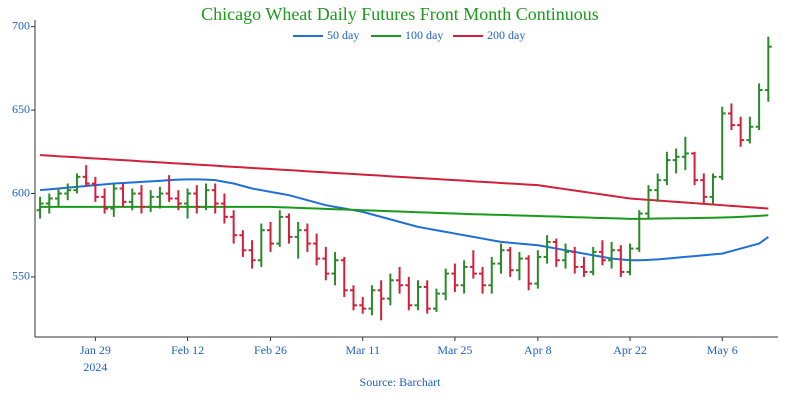  Describe the element at coordinates (343, 35) in the screenshot. I see `legend-label: 50 day` at that location.